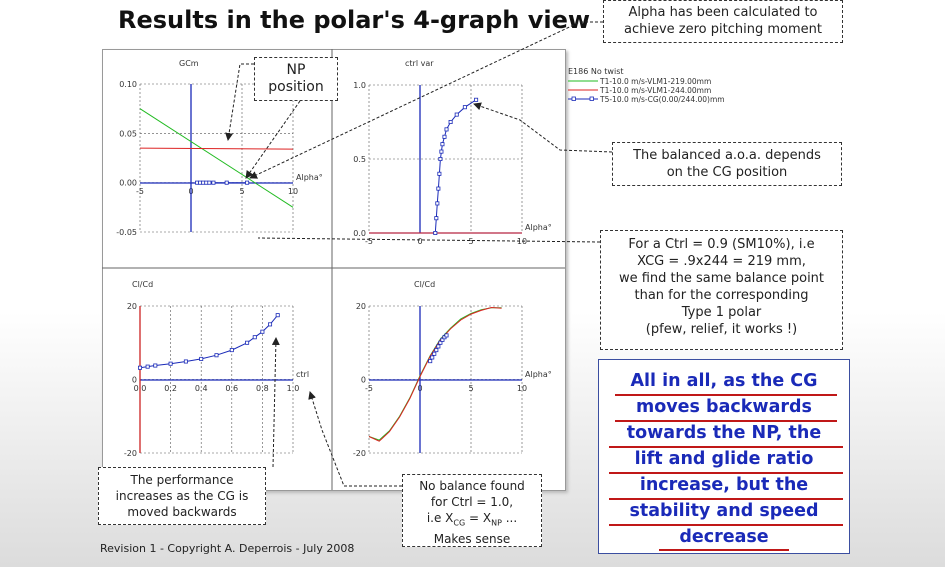 This screenshot has height=567, width=945. Describe the element at coordinates (130, 453) in the screenshot. I see `chart3-ytick-label: -20` at that location.